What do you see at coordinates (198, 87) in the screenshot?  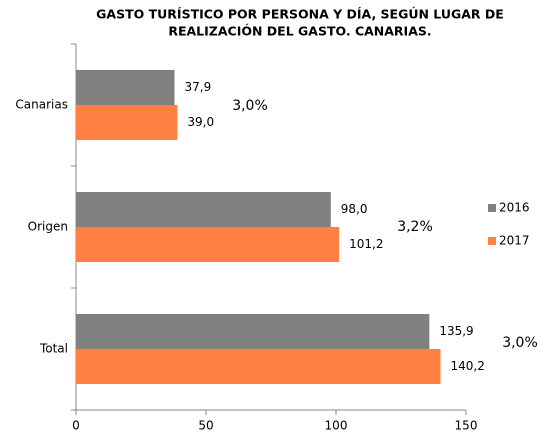 I see `value-label: 37,9` at bounding box center [198, 87].